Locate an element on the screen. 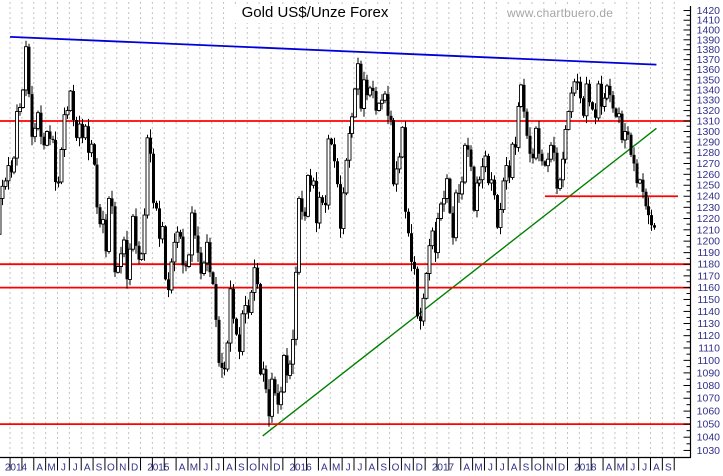 The height and width of the screenshot is (476, 723). y-tick-label: 1040 is located at coordinates (709, 438).